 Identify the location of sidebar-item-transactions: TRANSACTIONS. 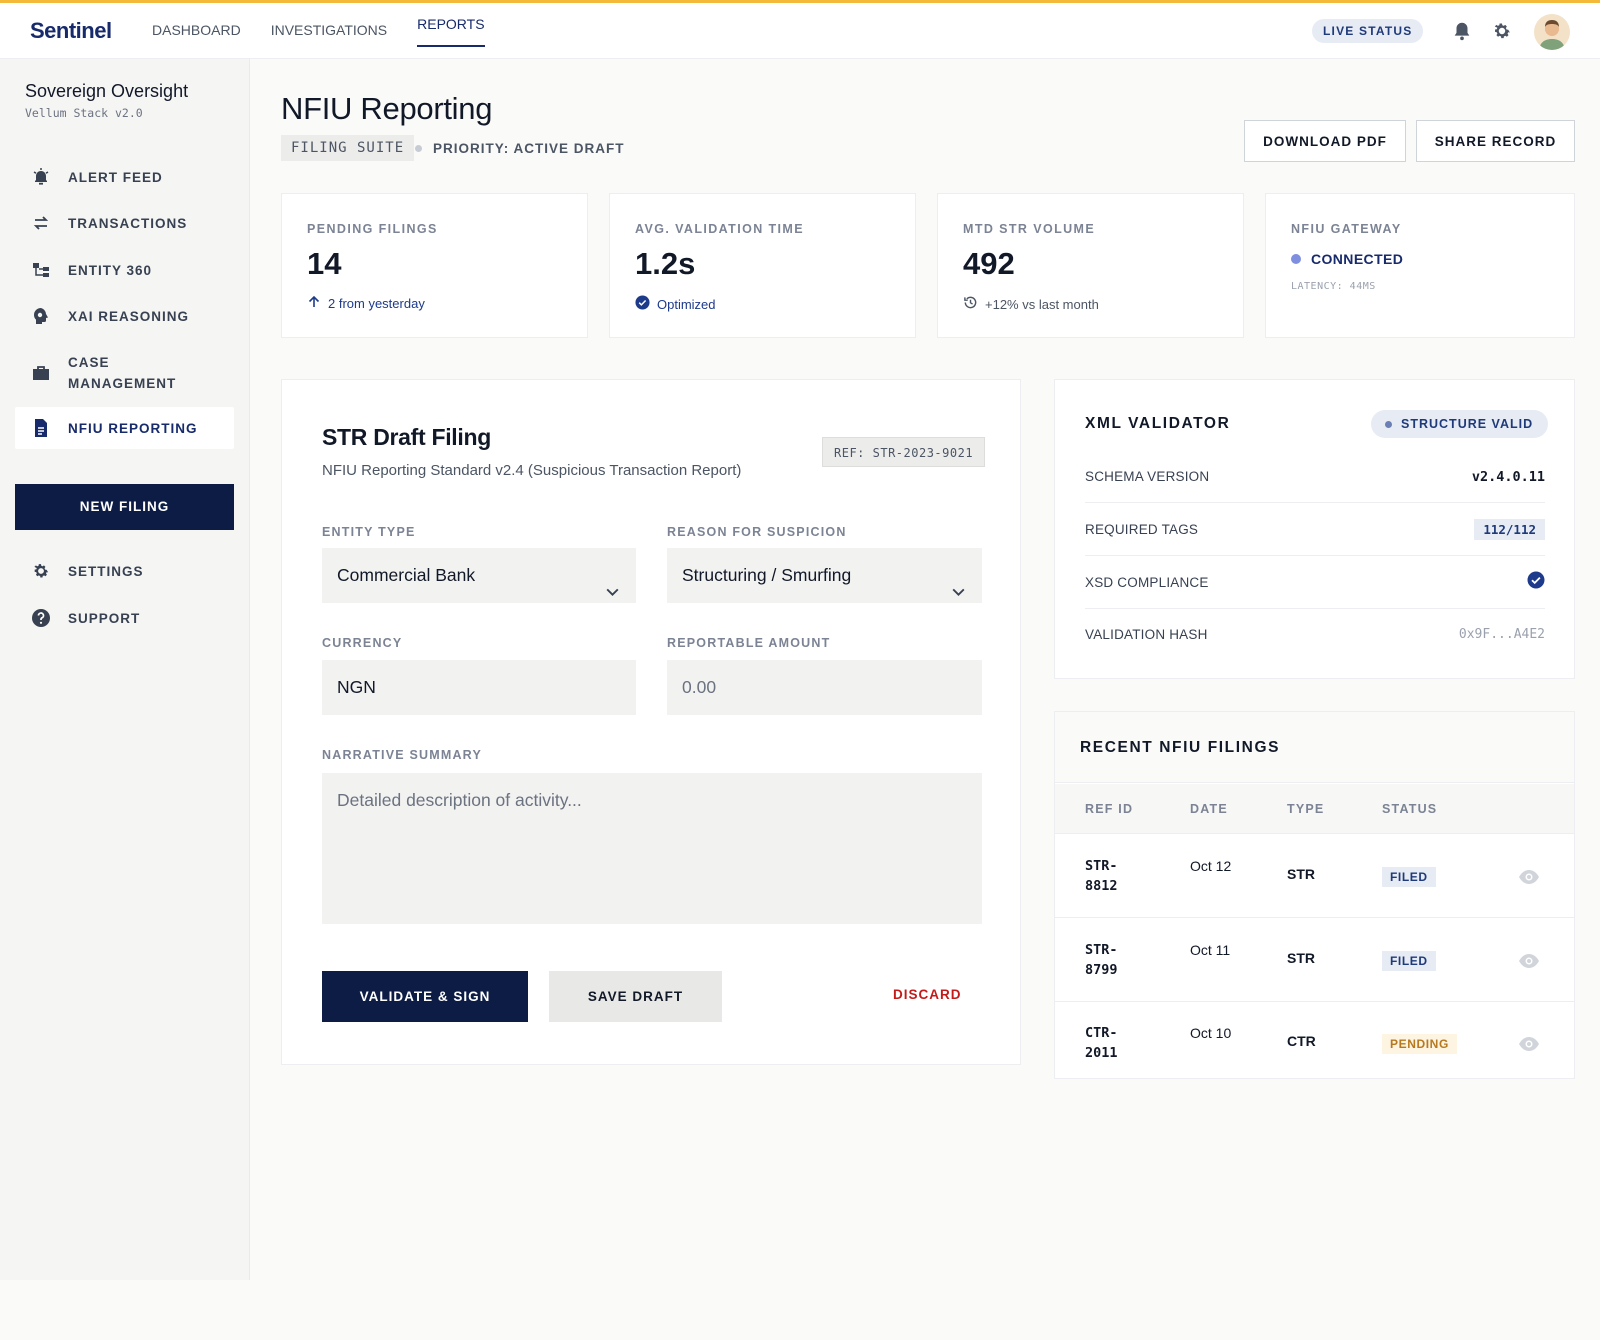
(124, 223).